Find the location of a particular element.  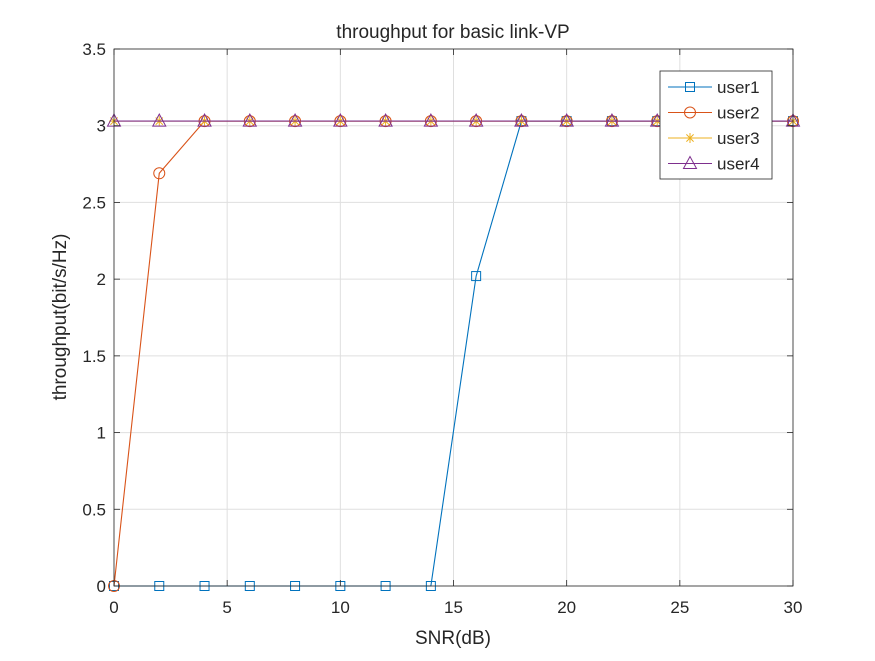

chart-title: throughput for basic link-VP is located at coordinates (452, 32).